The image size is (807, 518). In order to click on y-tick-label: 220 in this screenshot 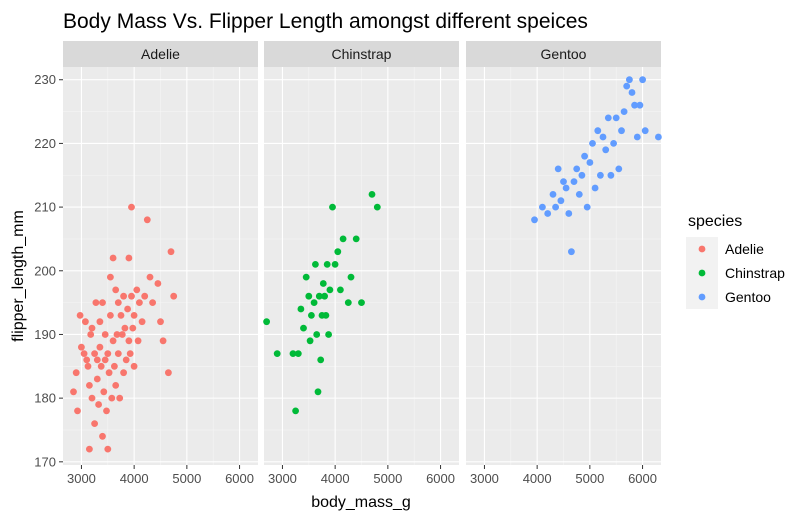, I will do `click(45, 143)`.